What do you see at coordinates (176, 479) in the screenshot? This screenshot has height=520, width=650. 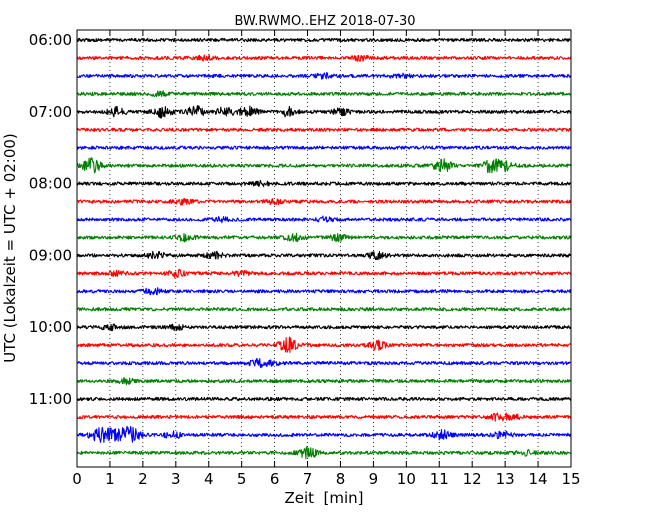 I see `x-tick-label: 3` at bounding box center [176, 479].